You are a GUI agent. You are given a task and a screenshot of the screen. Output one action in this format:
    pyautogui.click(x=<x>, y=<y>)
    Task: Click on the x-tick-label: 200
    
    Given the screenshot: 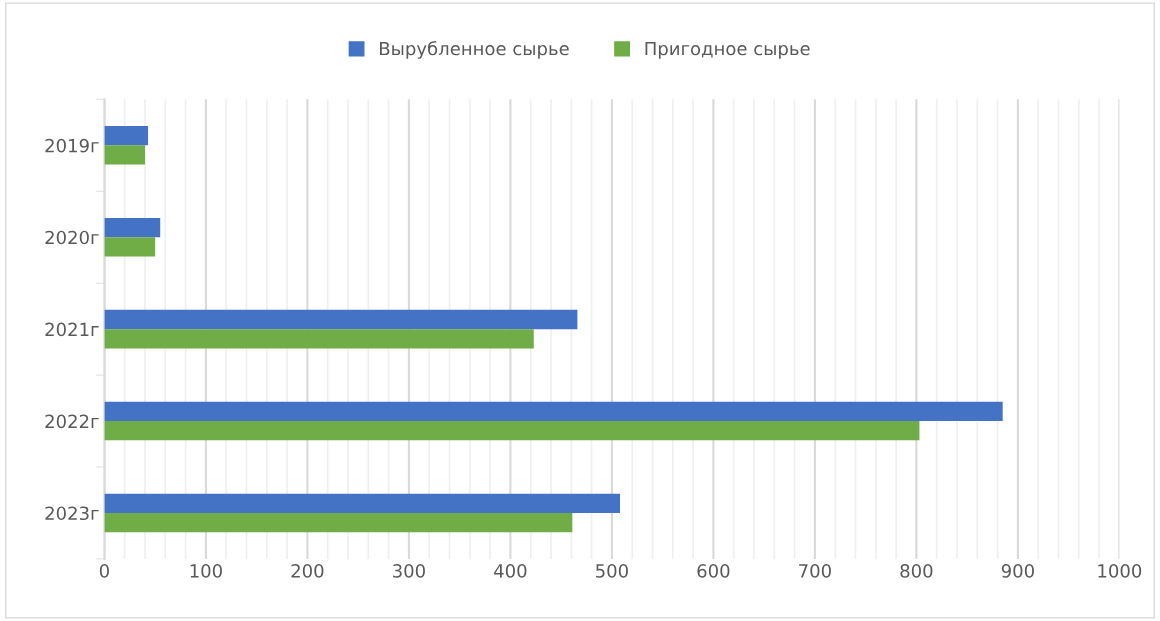 What is the action you would take?
    pyautogui.click(x=307, y=571)
    